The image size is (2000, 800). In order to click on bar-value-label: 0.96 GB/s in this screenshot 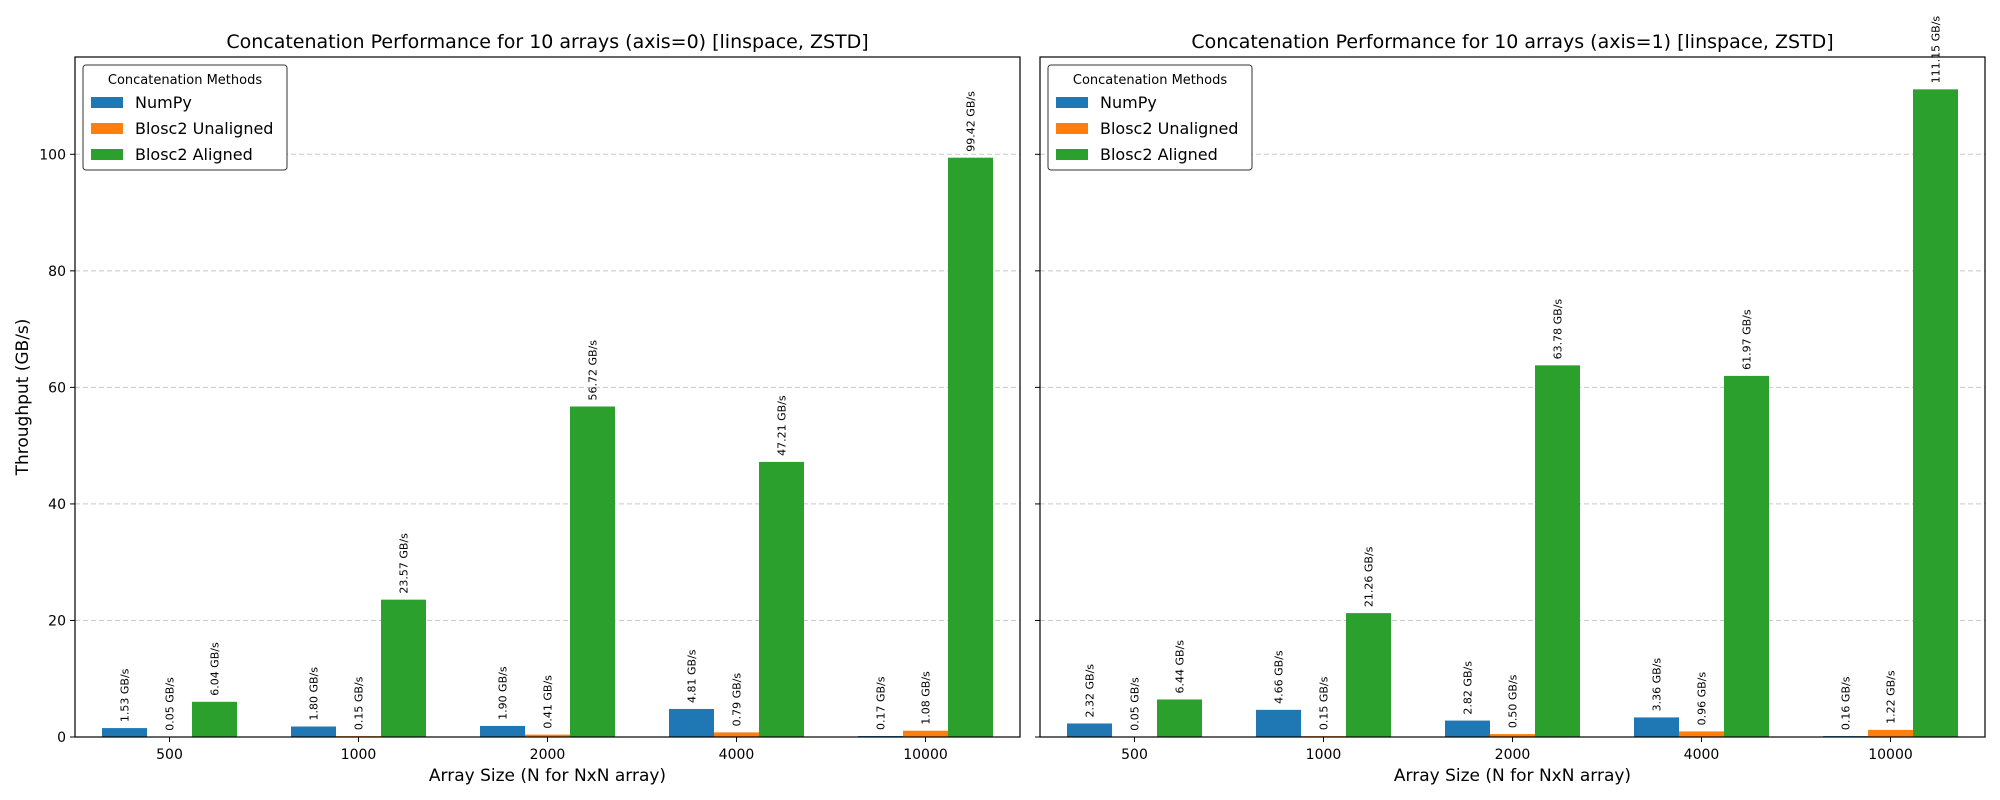, I will do `click(1702, 699)`.